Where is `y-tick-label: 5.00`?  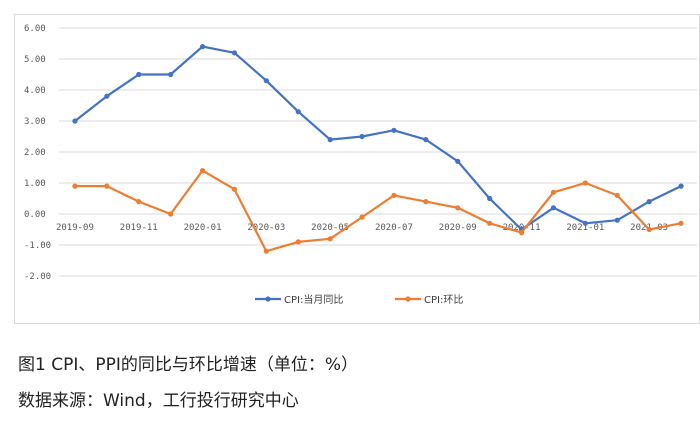
y-tick-label: 5.00 is located at coordinates (35, 60).